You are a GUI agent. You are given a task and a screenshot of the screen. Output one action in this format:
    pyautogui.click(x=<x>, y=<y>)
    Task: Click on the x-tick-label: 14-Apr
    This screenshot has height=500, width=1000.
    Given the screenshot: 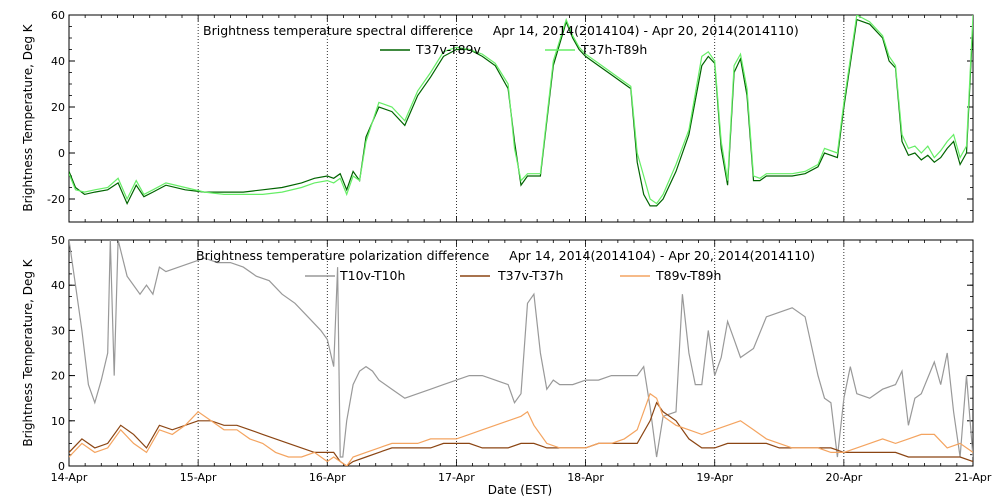 What is the action you would take?
    pyautogui.click(x=69, y=477)
    